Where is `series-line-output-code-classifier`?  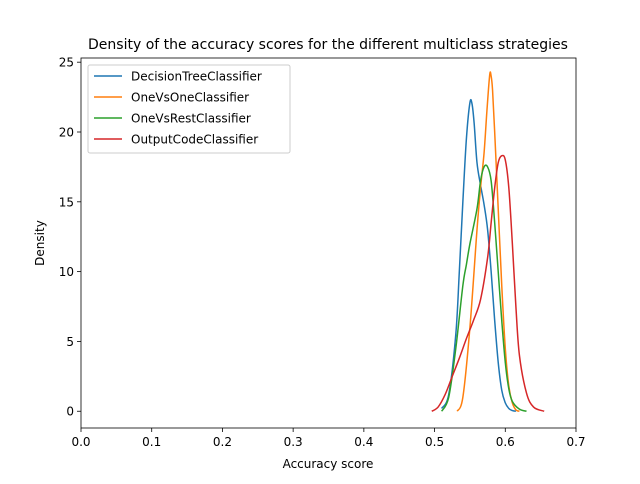
series-line-output-code-classifier is located at coordinates (488, 283).